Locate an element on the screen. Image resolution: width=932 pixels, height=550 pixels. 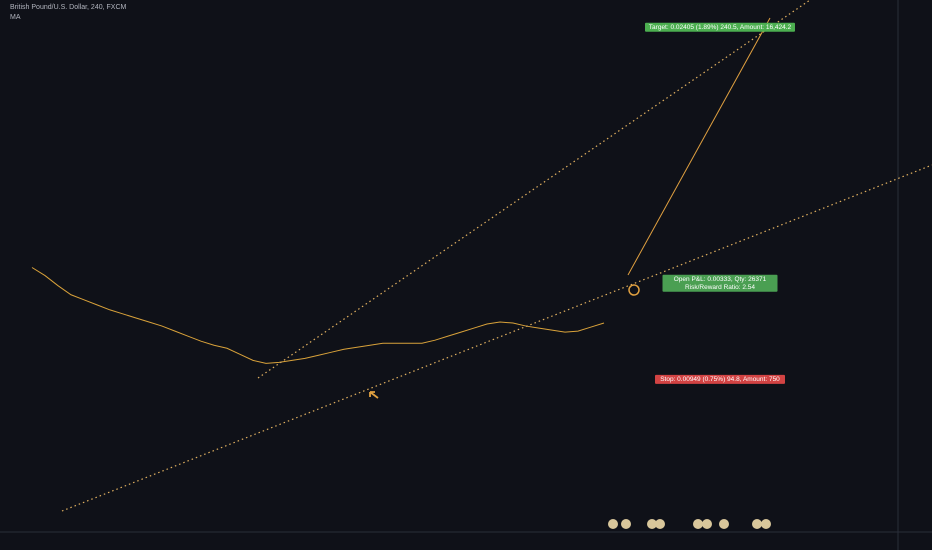
stop-label-box is located at coordinates (720, 379).